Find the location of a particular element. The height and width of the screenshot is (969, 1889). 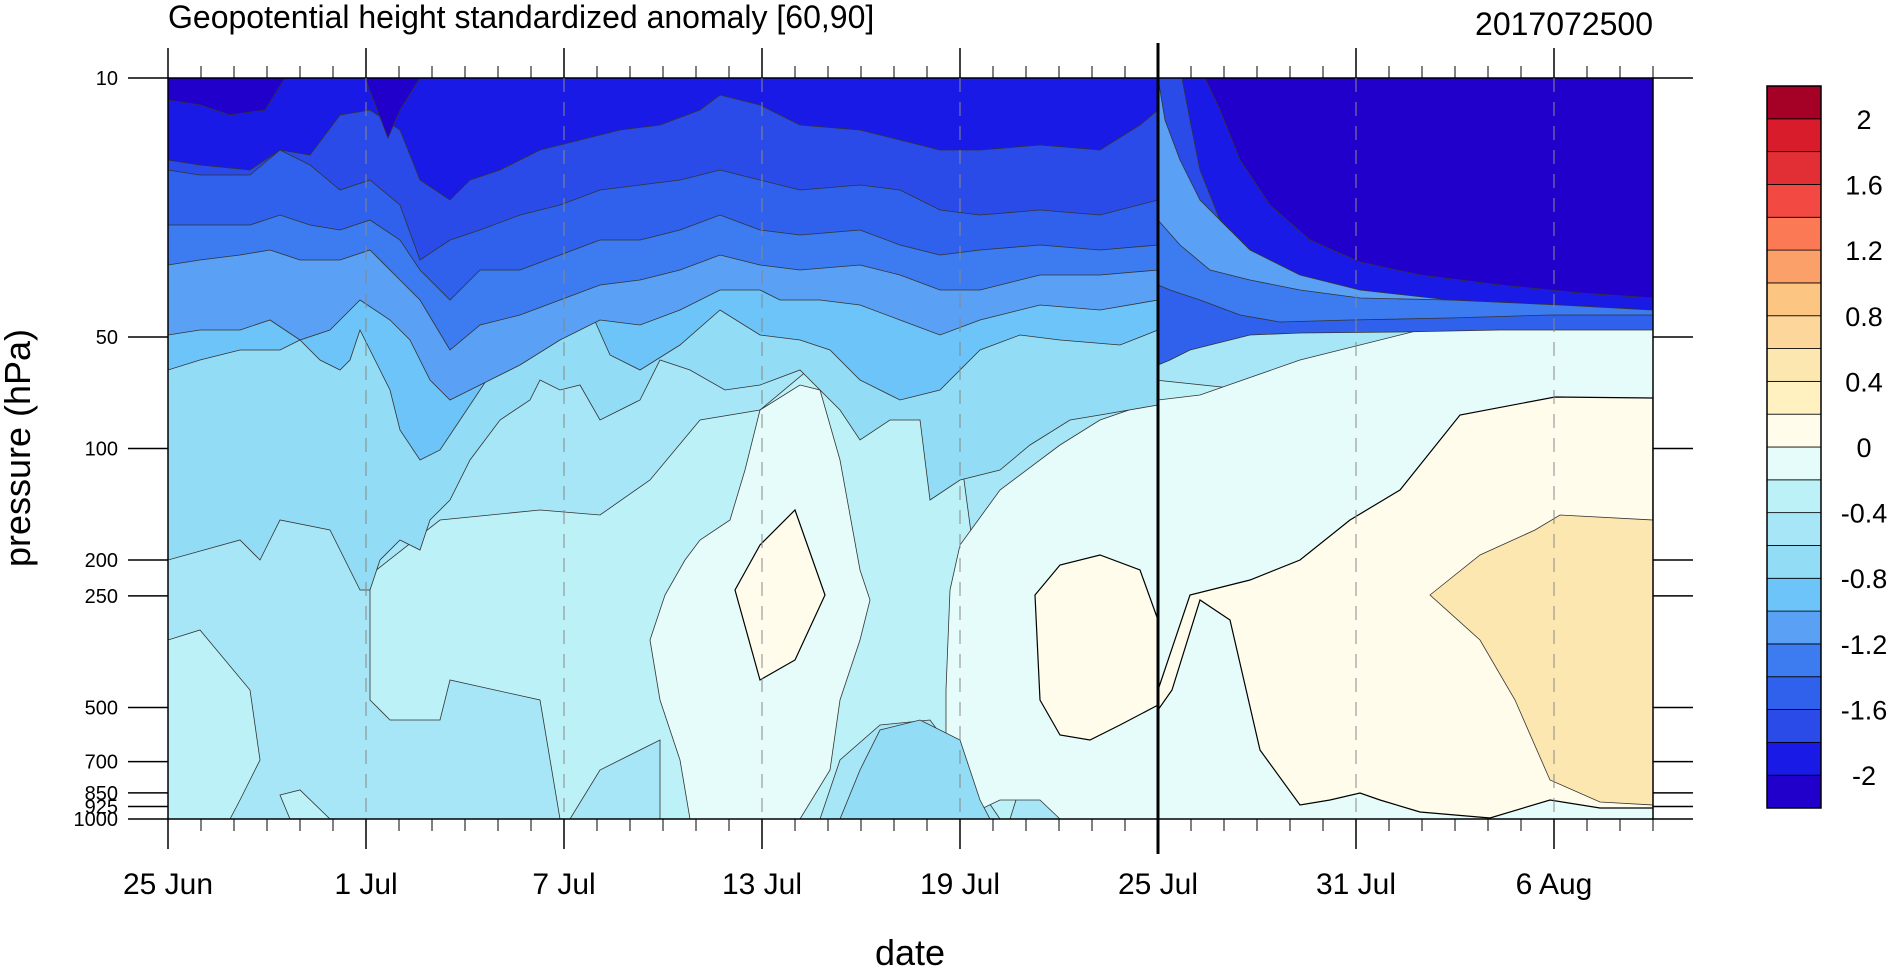

x-tick-label: 7 Jul is located at coordinates (563, 884).